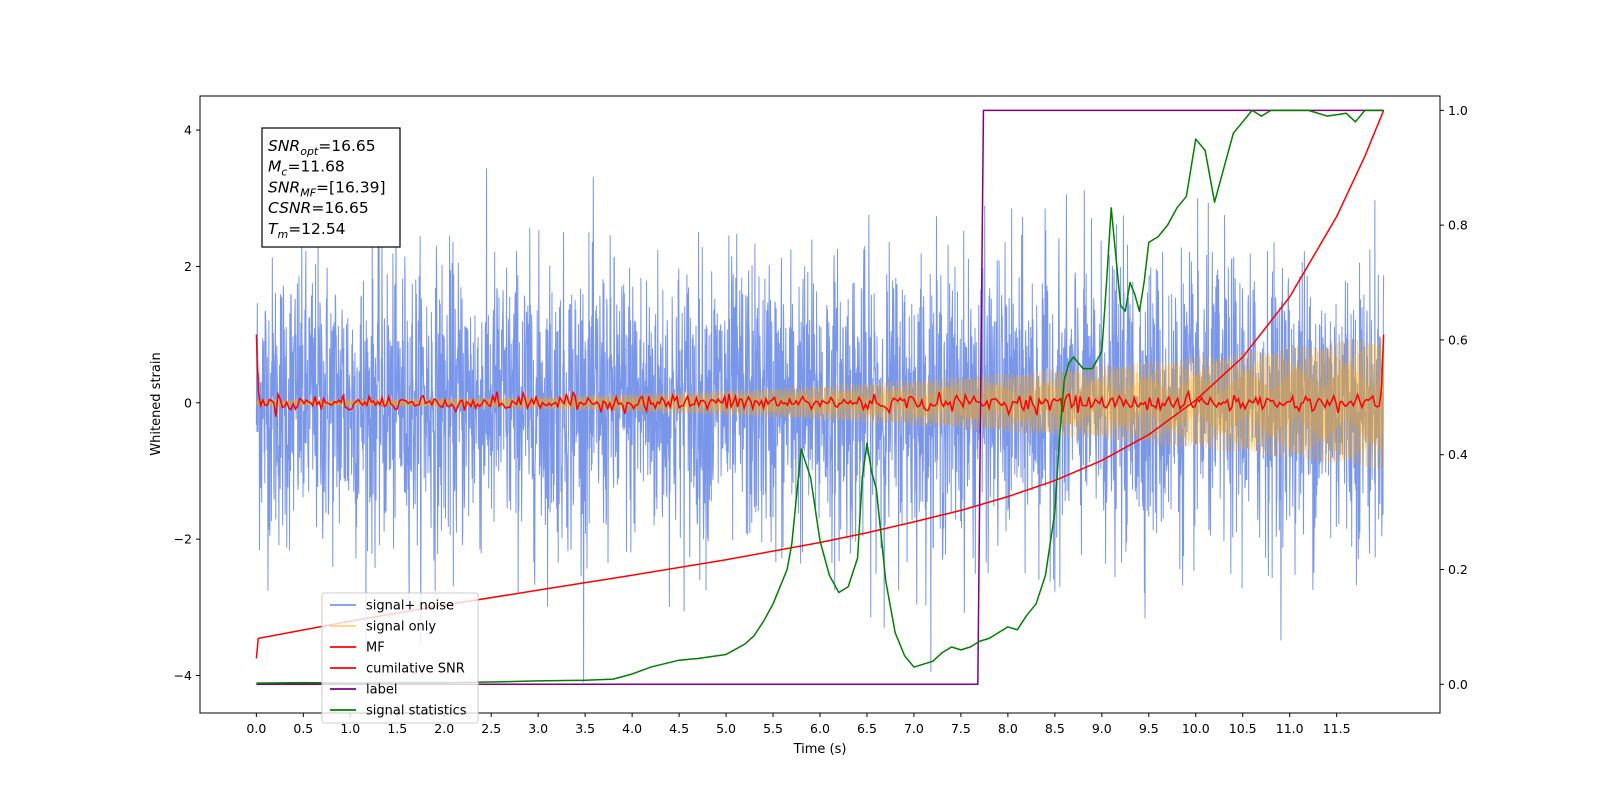 This screenshot has height=804, width=1600. Describe the element at coordinates (1149, 728) in the screenshot. I see `x-tick-label: 9.5` at that location.